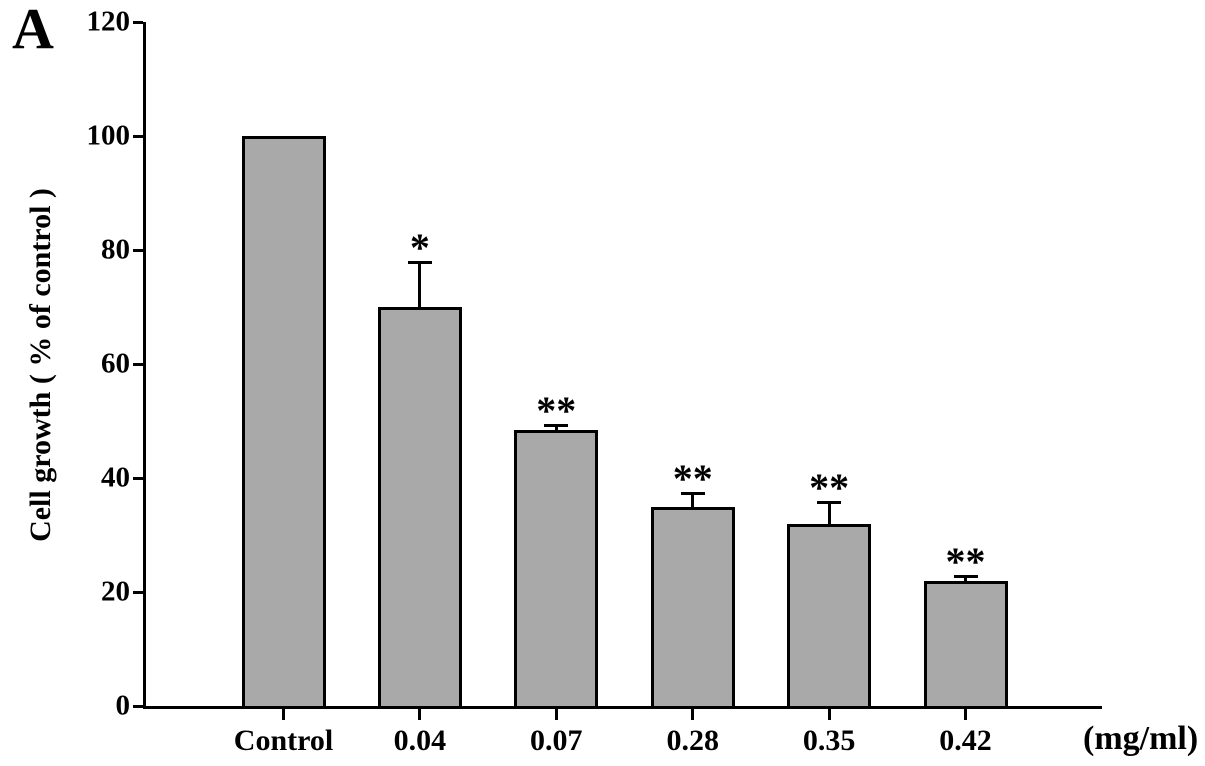 Image resolution: width=1205 pixels, height=766 pixels. I want to click on x-axis-tick-label: 0.42, so click(965, 740).